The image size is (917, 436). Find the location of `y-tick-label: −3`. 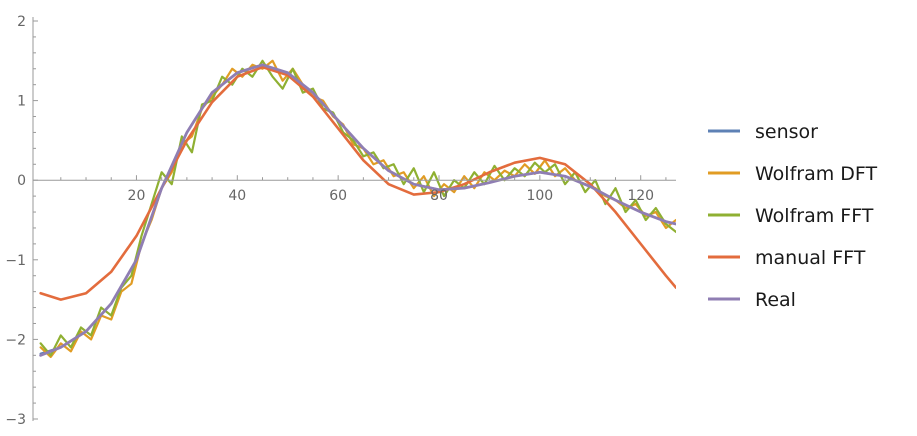

y-tick-label: −3 is located at coordinates (15, 420).